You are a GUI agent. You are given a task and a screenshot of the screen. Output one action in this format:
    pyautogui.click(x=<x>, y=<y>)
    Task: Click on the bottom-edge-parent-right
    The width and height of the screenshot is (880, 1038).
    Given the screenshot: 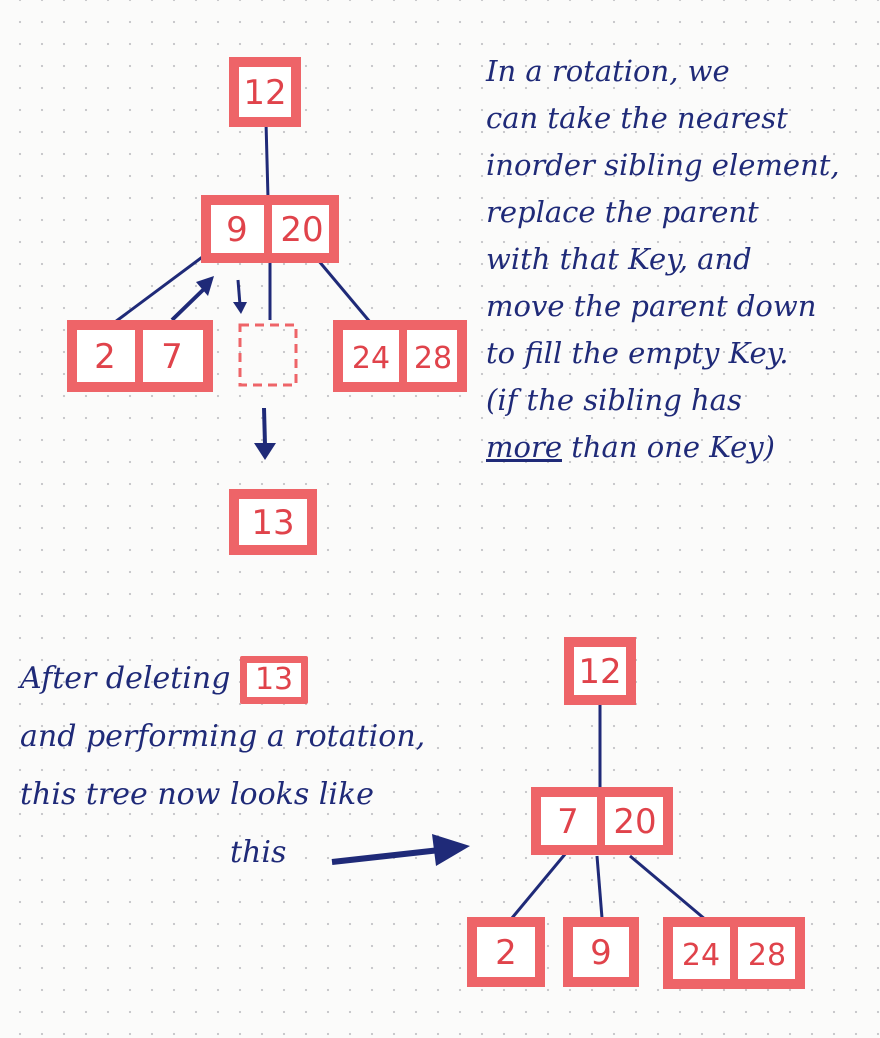 What is the action you would take?
    pyautogui.click(x=668, y=888)
    